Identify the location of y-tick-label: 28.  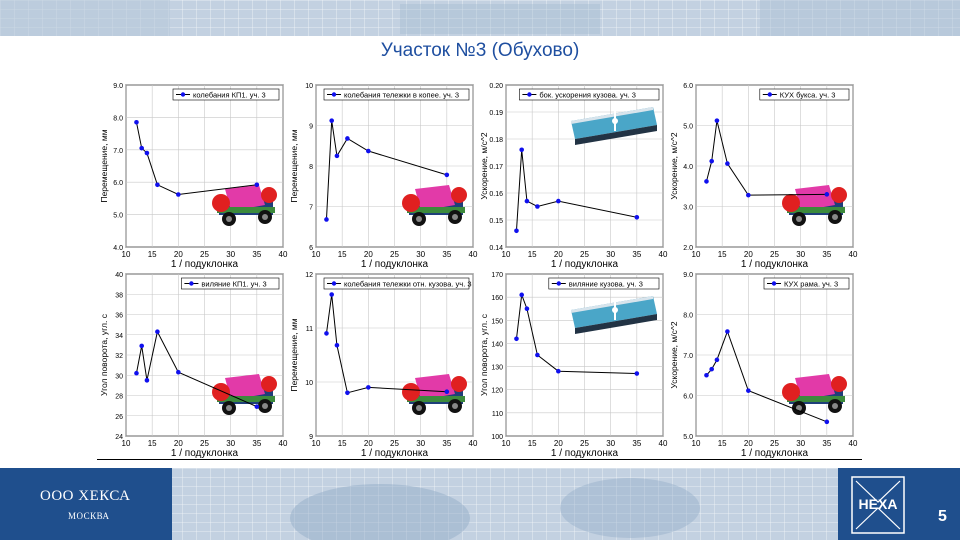
(119, 397).